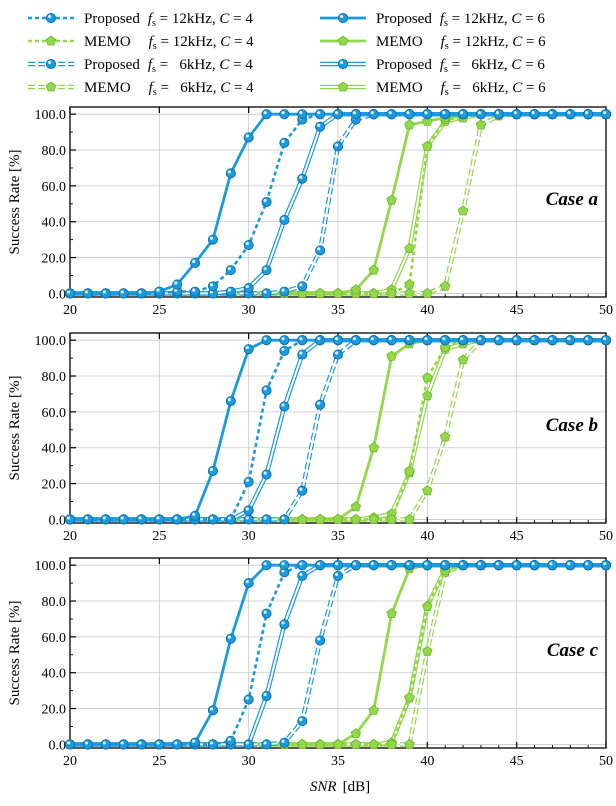  Describe the element at coordinates (140, 20) in the screenshot. I see `legend-entry-1: Proposed fs = 12kHz, C = 4` at that location.